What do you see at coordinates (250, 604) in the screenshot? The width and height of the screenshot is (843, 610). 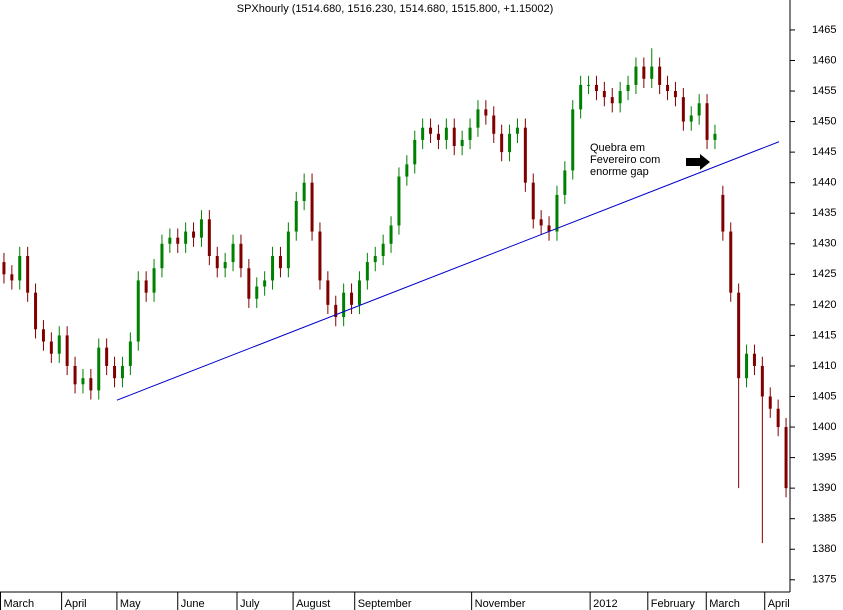 I see `x-tick-label: July` at bounding box center [250, 604].